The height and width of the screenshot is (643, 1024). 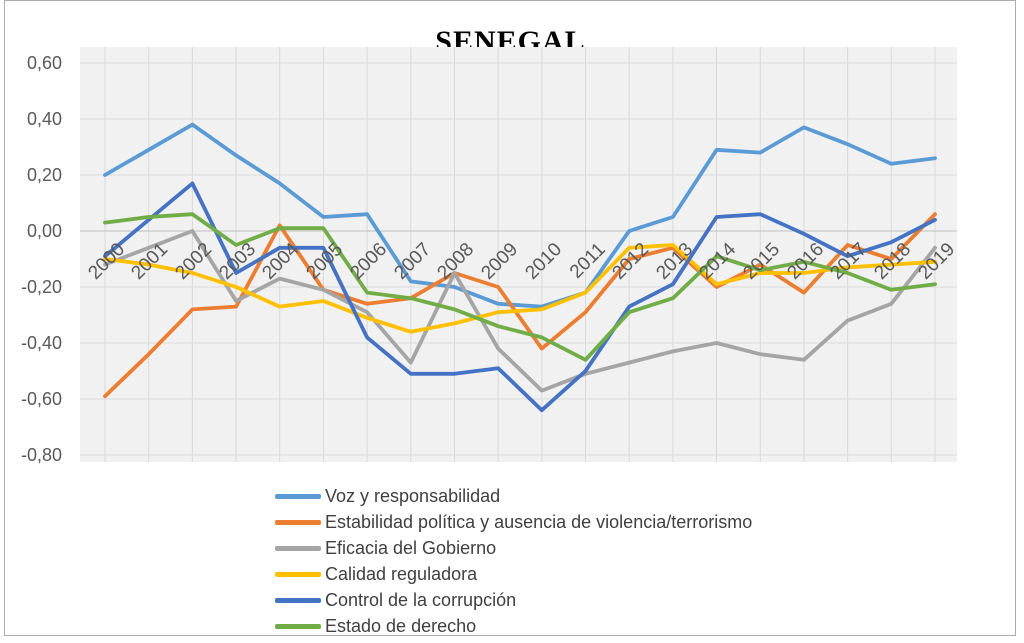 I want to click on y-axis-label: -0,80, so click(x=41, y=455).